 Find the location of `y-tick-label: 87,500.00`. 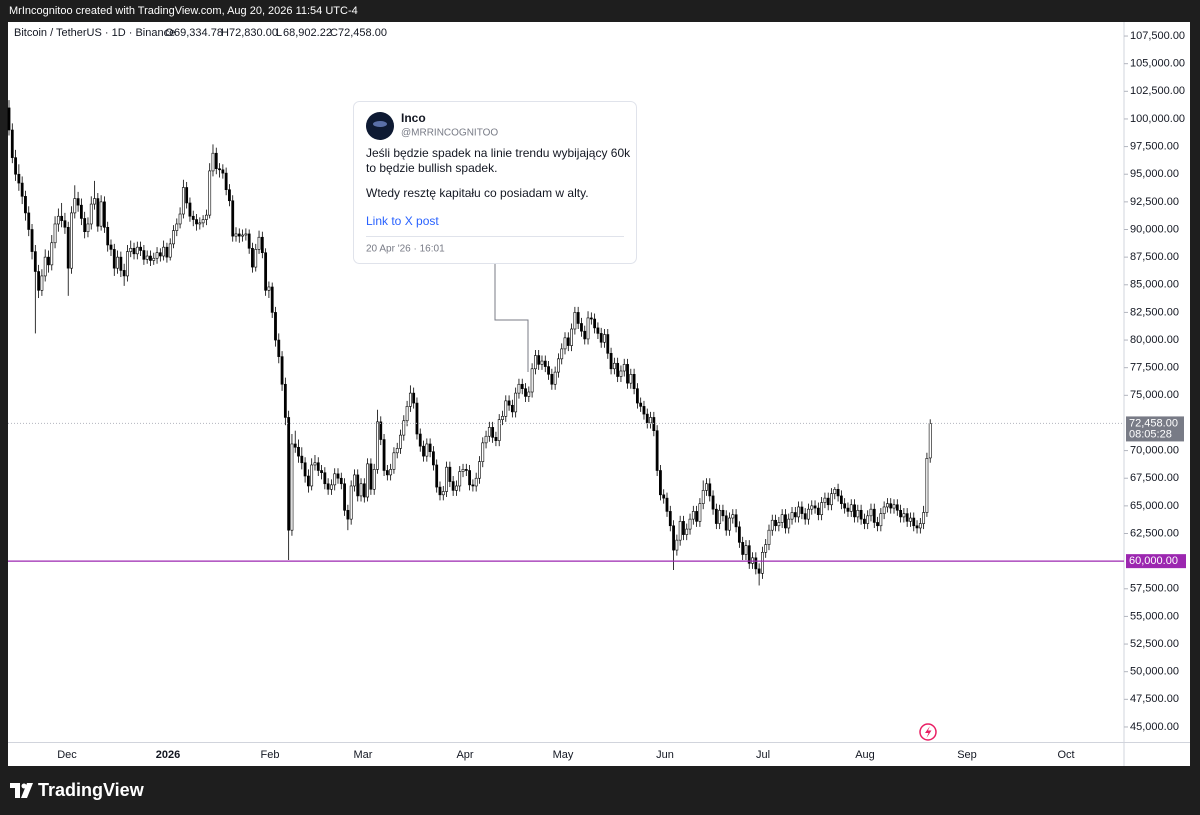

y-tick-label: 87,500.00 is located at coordinates (1154, 257).